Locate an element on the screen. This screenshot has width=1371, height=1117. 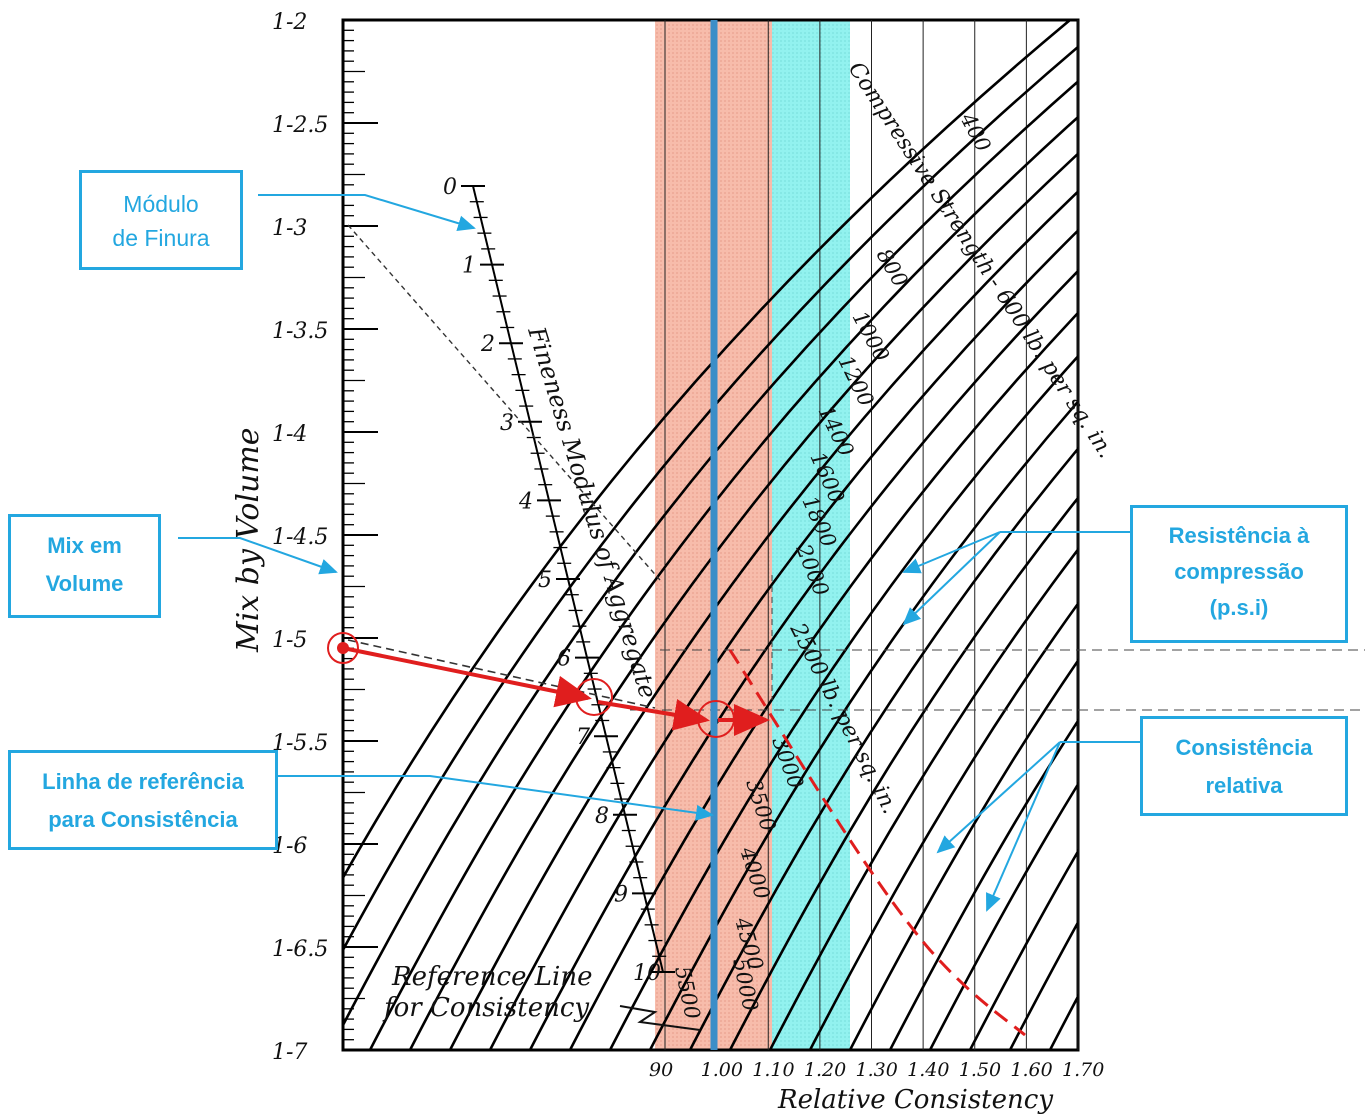
annotation-strength-line3: (p.s.i) is located at coordinates (1239, 607).